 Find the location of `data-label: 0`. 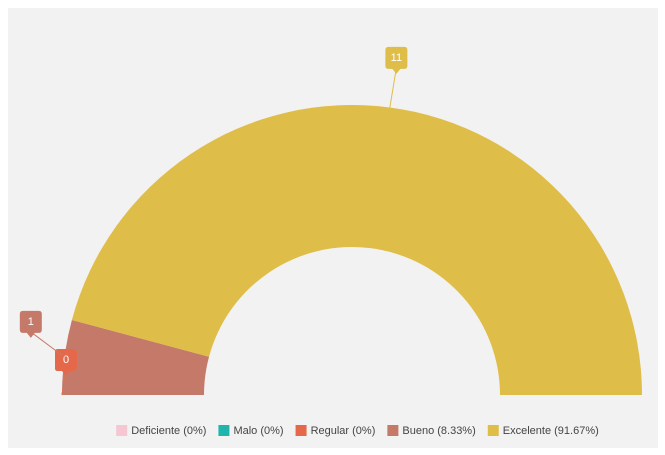

data-label: 0 is located at coordinates (66, 360).